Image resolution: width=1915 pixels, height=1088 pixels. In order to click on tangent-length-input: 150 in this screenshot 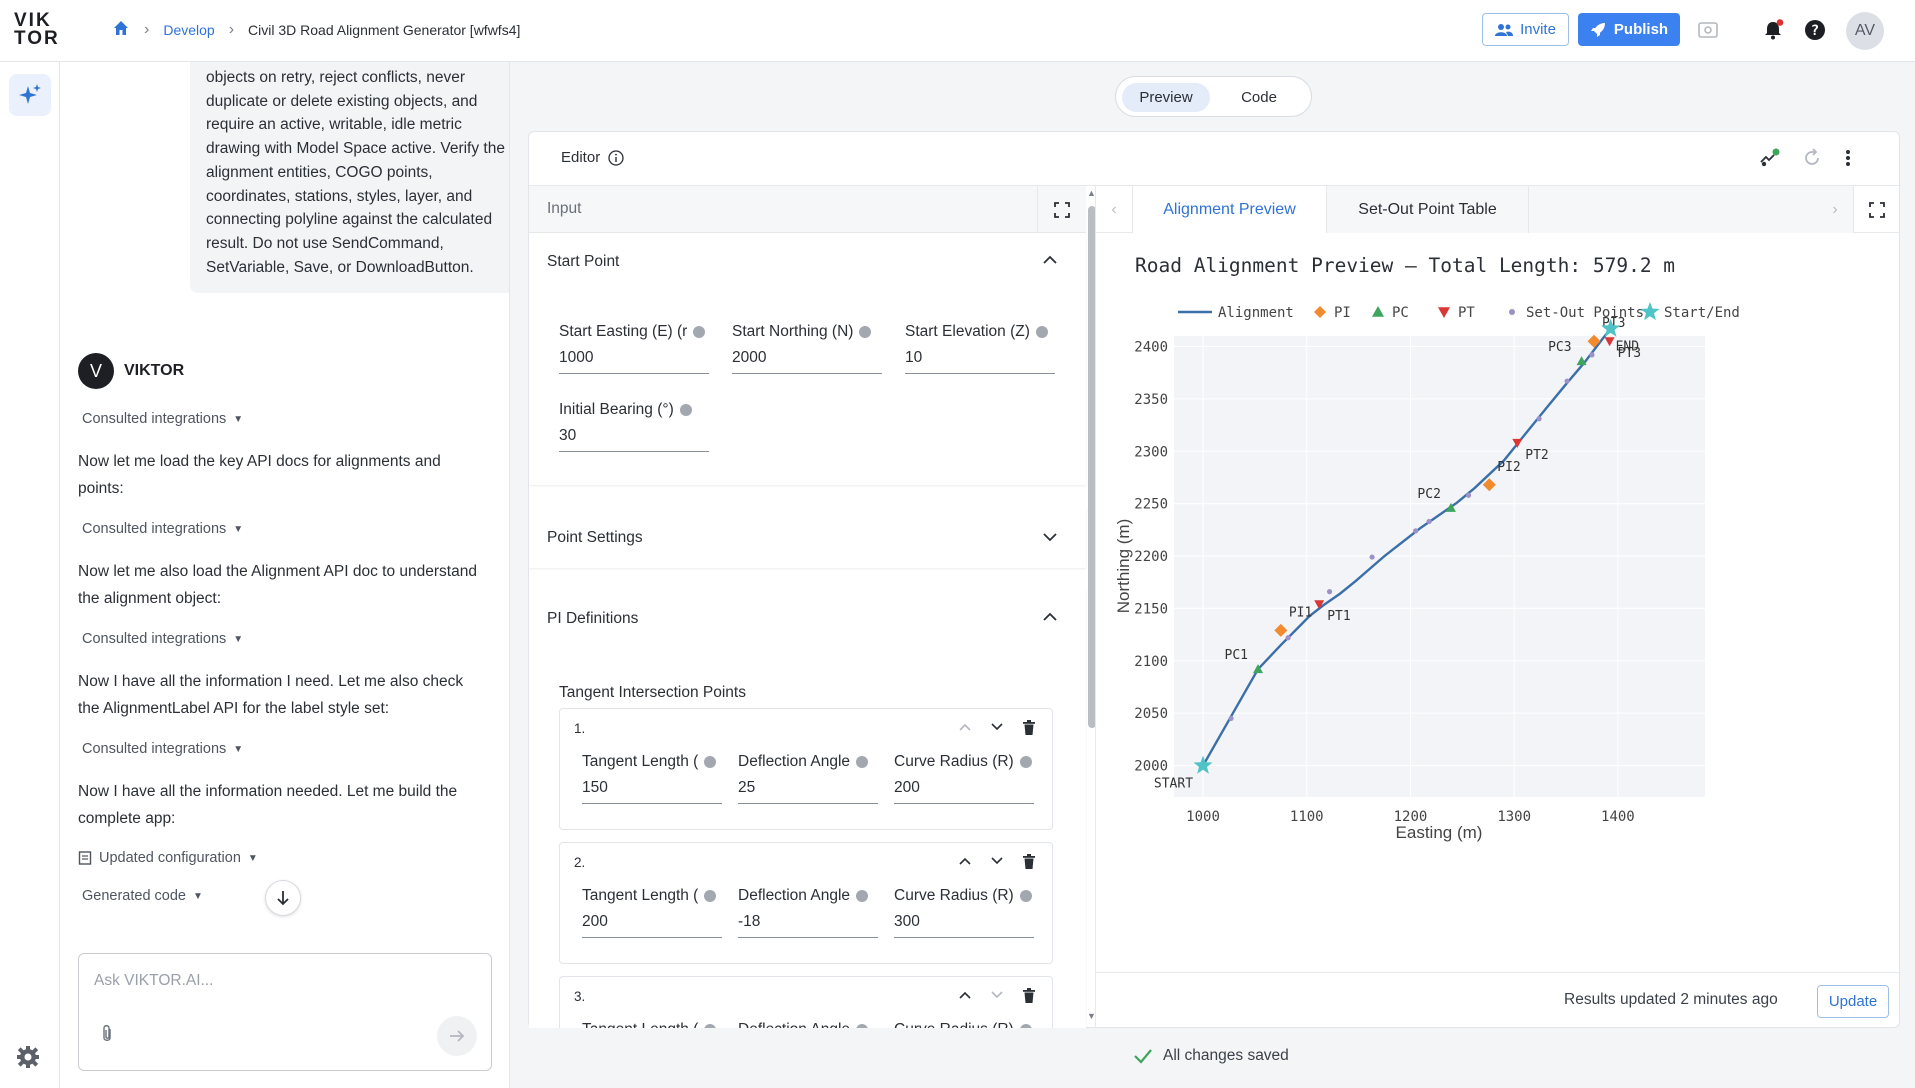, I will do `click(652, 791)`.